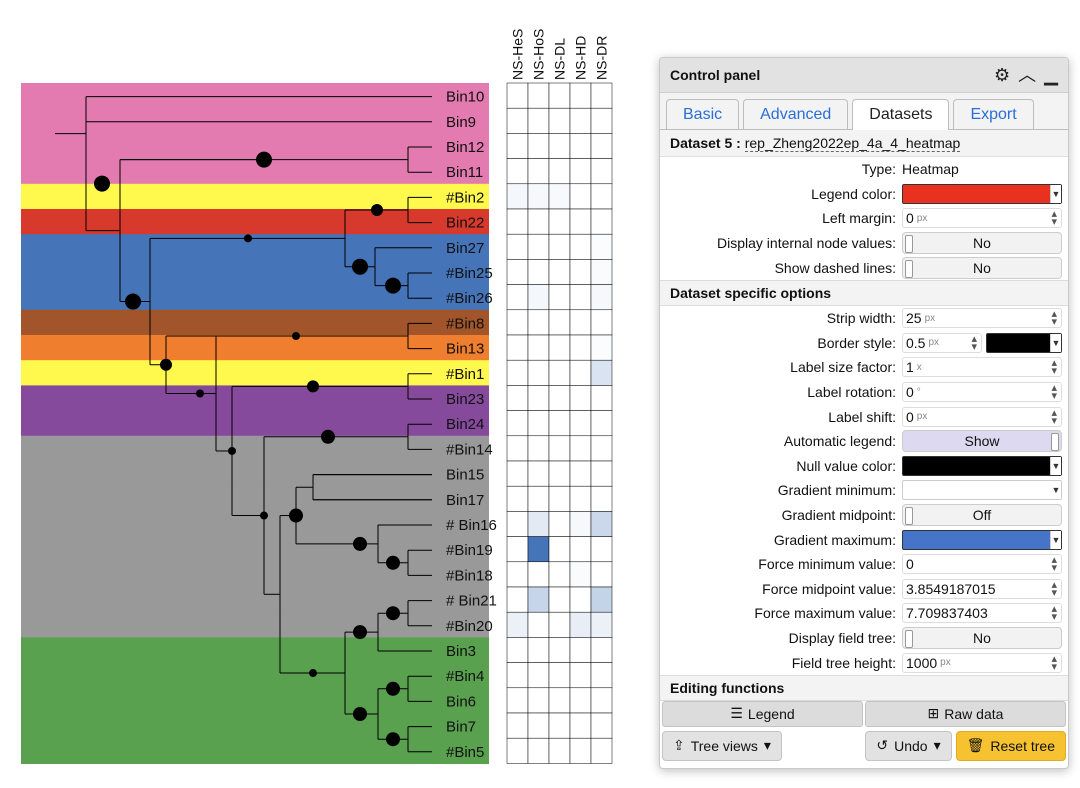 This screenshot has height=788, width=1080. I want to click on tab-advanced: Advanced, so click(796, 114).